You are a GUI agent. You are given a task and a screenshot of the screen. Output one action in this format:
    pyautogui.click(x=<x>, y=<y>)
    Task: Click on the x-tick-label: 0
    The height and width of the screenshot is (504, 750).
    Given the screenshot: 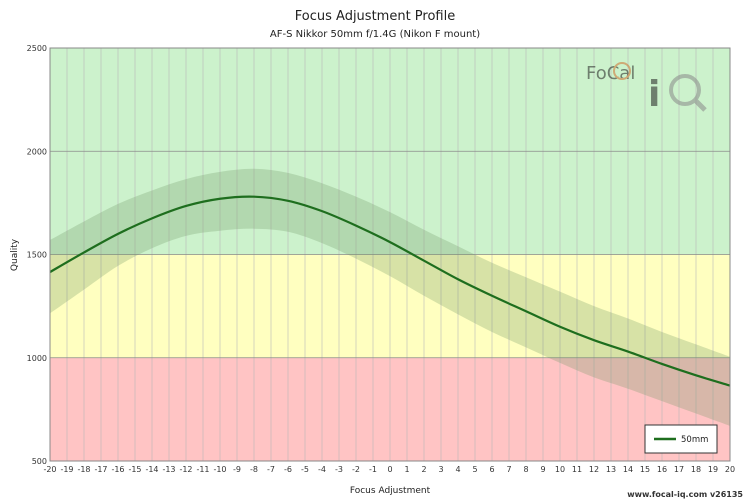 What is the action you would take?
    pyautogui.click(x=389, y=469)
    